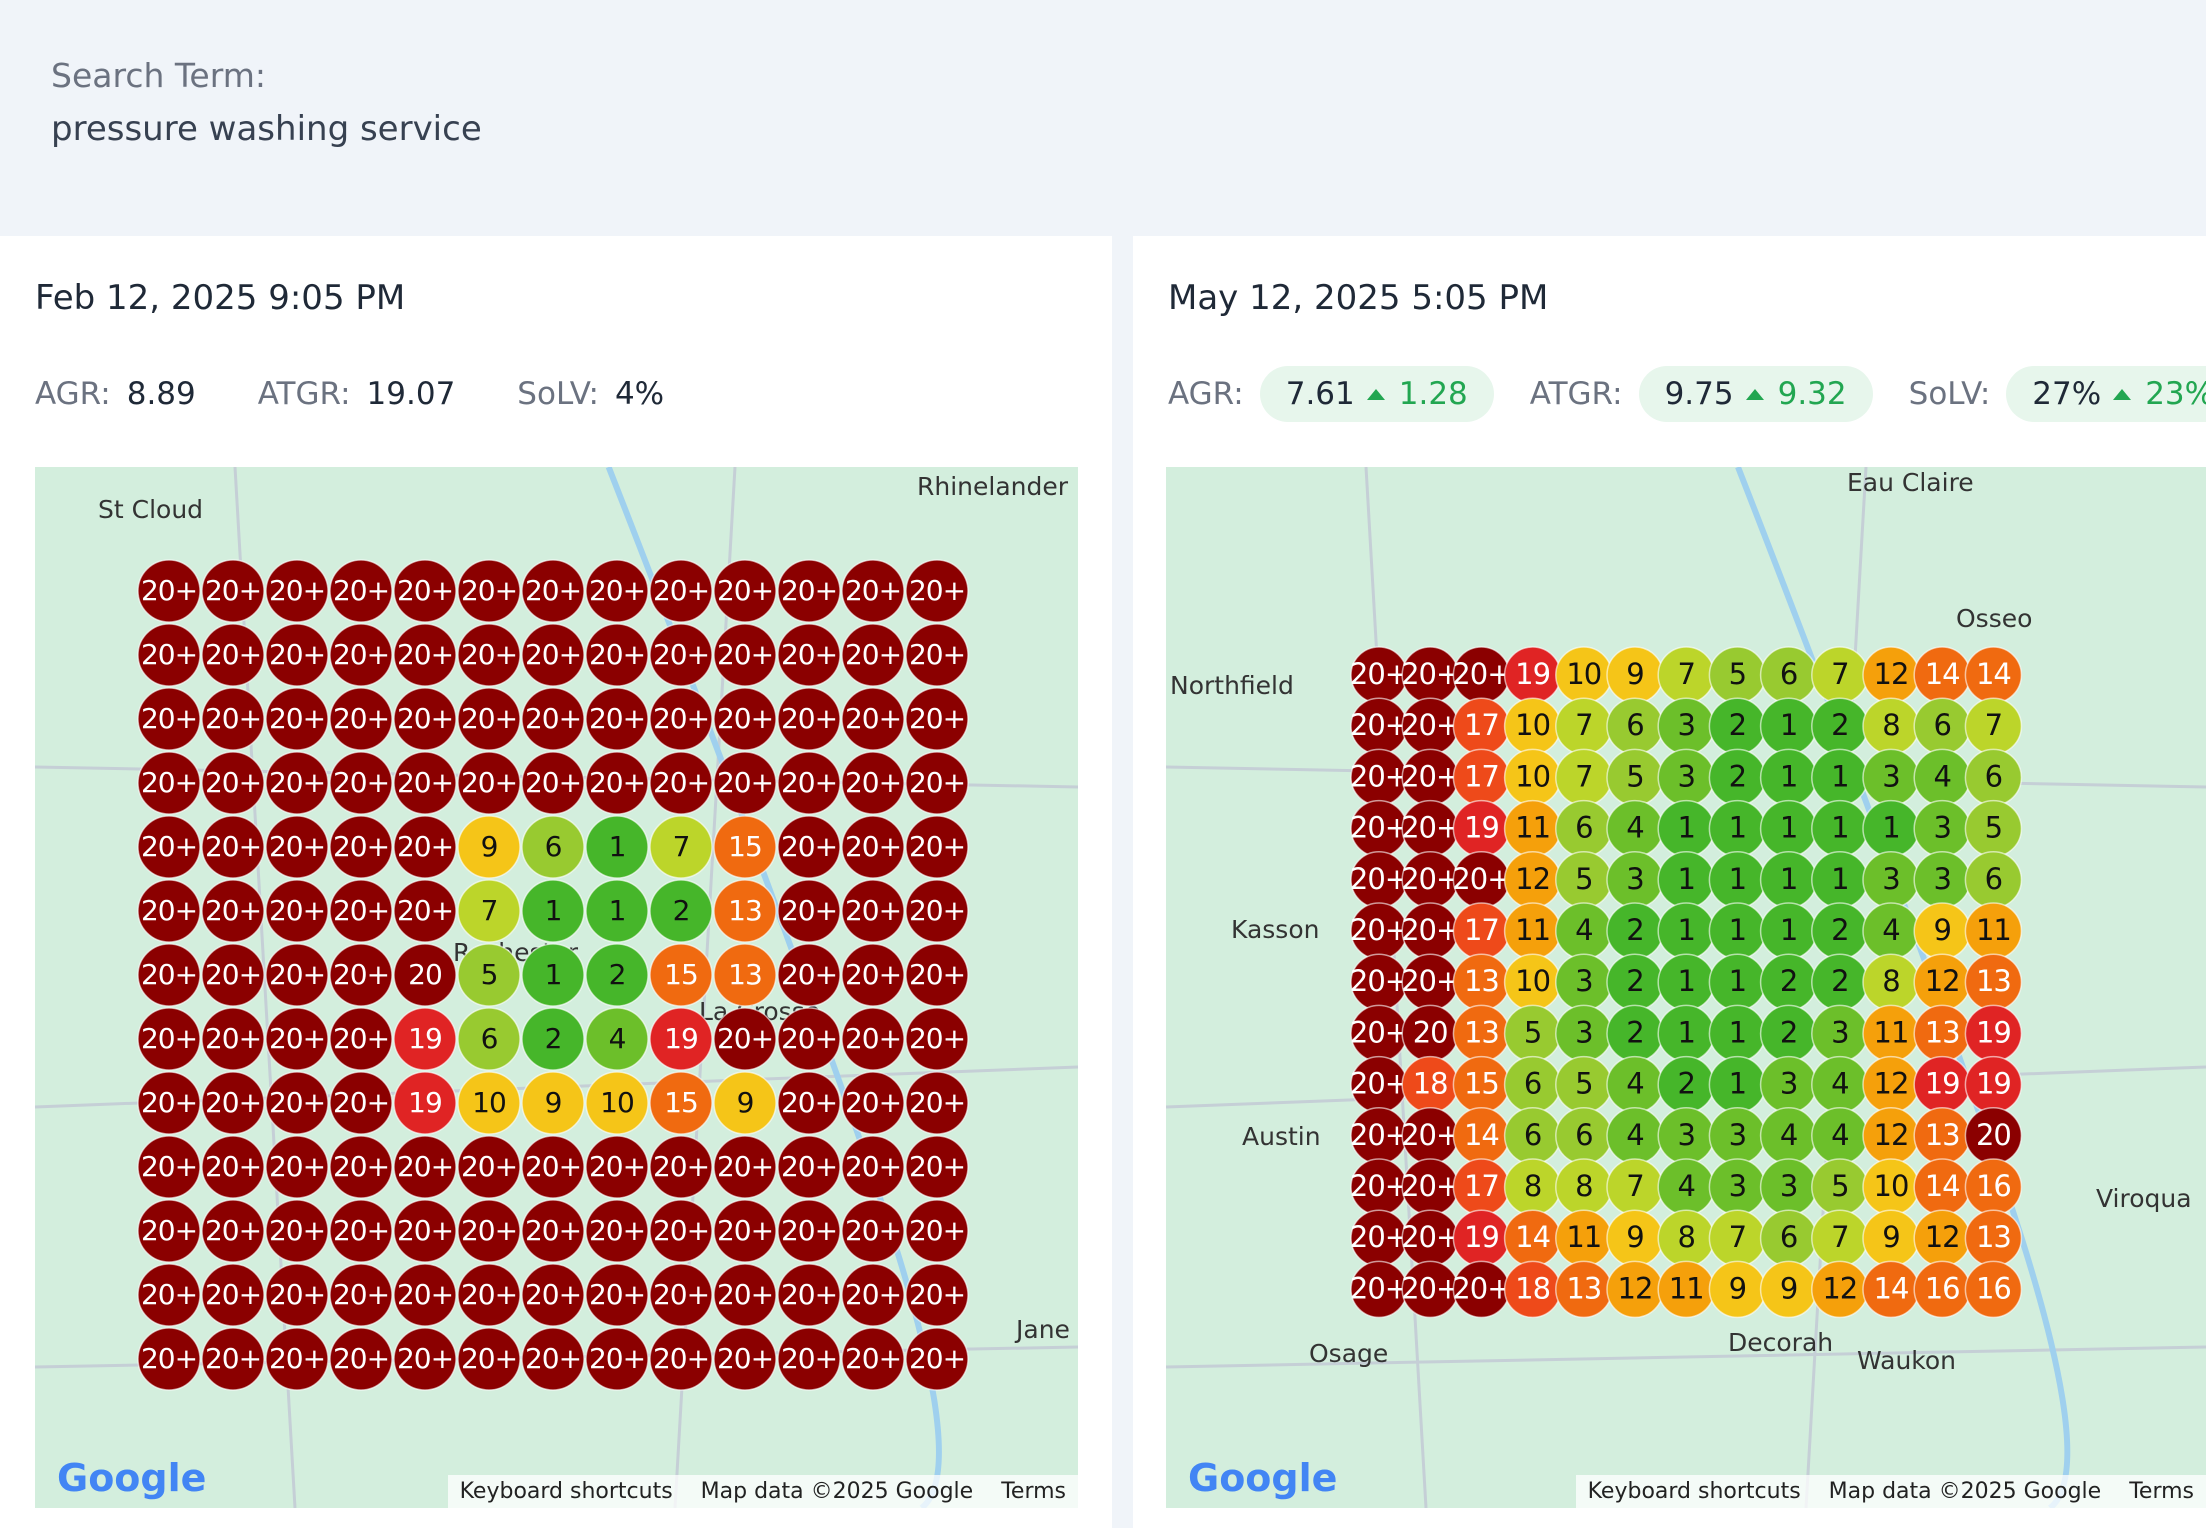 Image resolution: width=2206 pixels, height=1528 pixels. Describe the element at coordinates (1686, 1357) in the screenshot. I see `road` at that location.